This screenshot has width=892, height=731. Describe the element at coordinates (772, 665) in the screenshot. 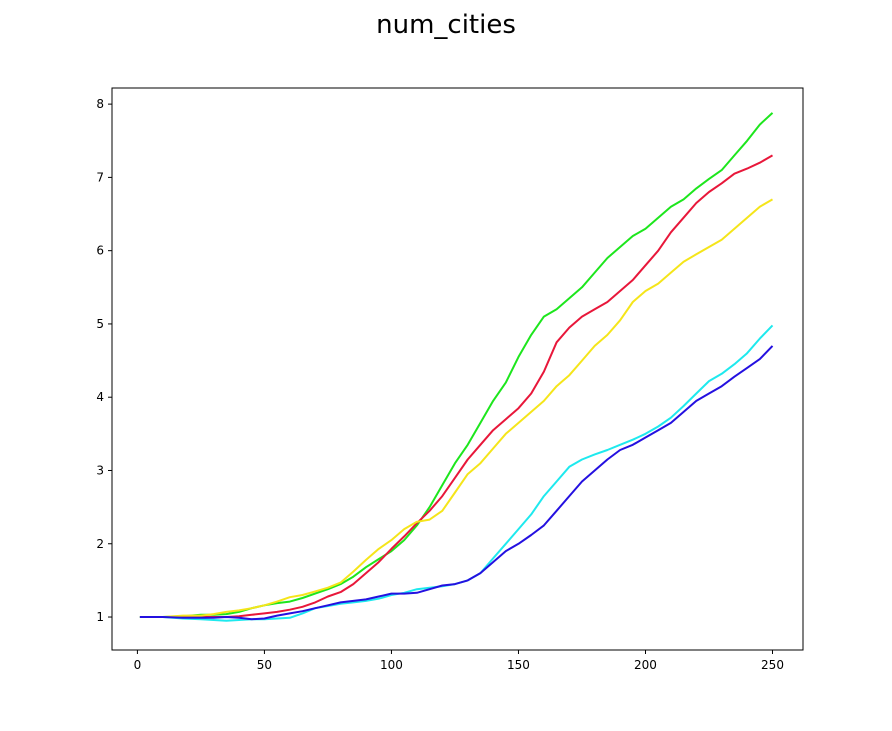

I see `x-tick-label: 250` at that location.